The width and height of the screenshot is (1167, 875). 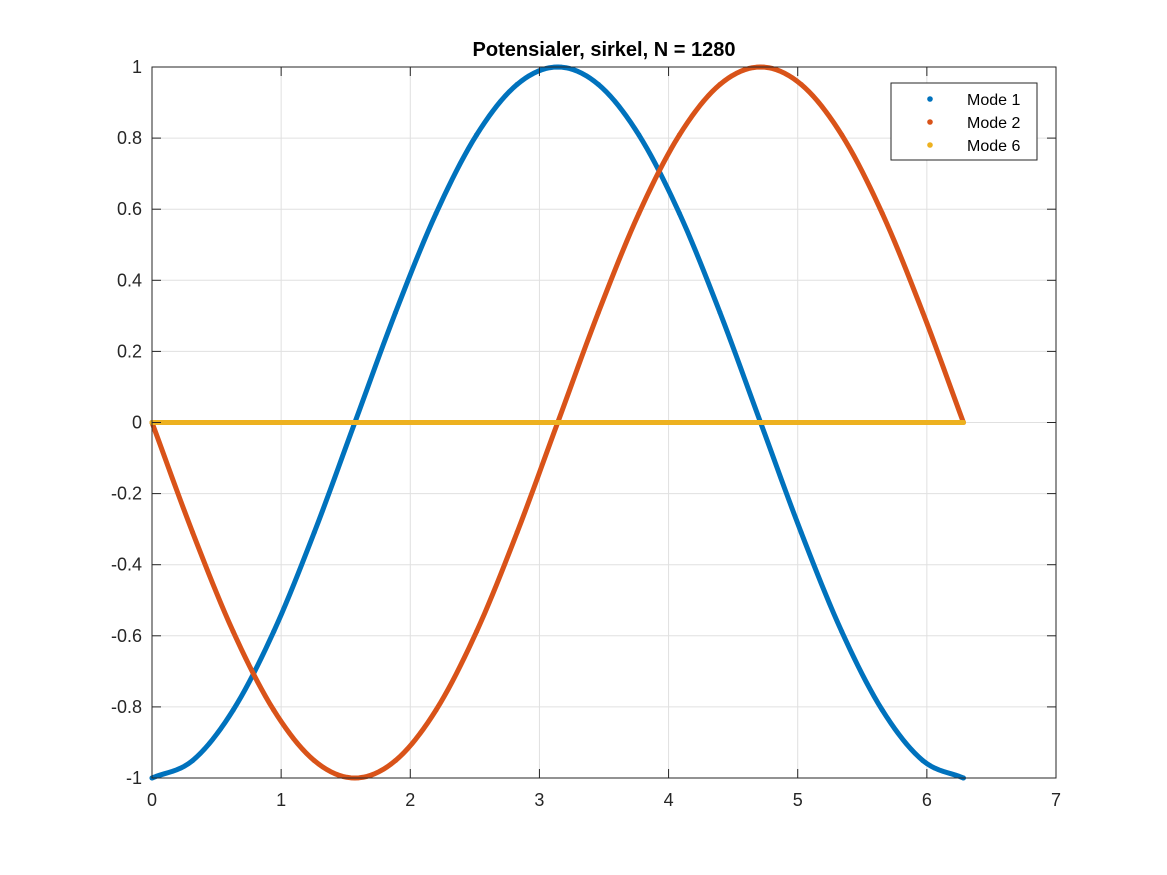 What do you see at coordinates (134, 778) in the screenshot?
I see `y-tick-label: -1` at bounding box center [134, 778].